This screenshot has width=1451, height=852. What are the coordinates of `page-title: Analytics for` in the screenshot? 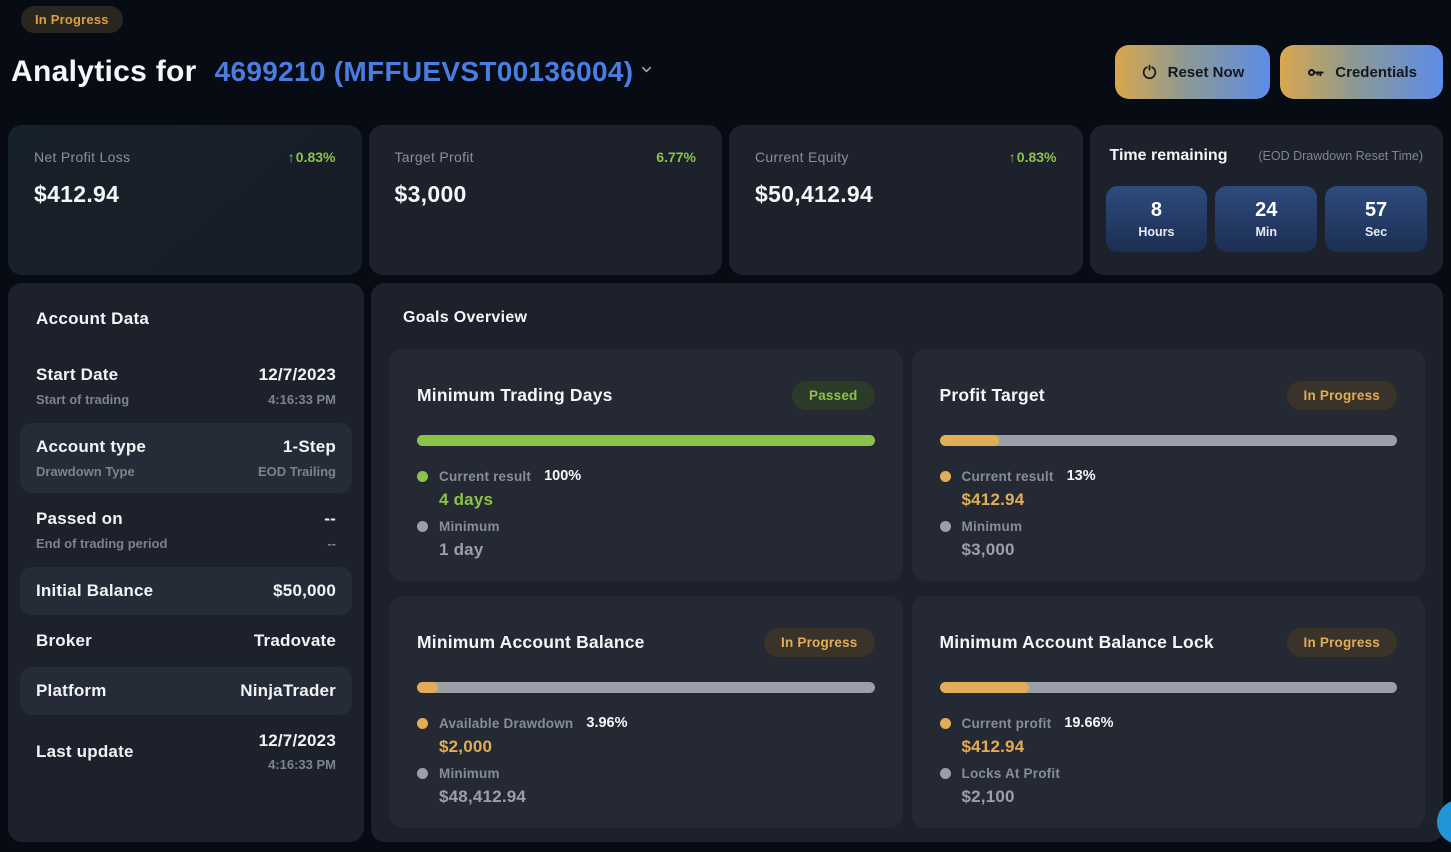 It's located at (104, 71).